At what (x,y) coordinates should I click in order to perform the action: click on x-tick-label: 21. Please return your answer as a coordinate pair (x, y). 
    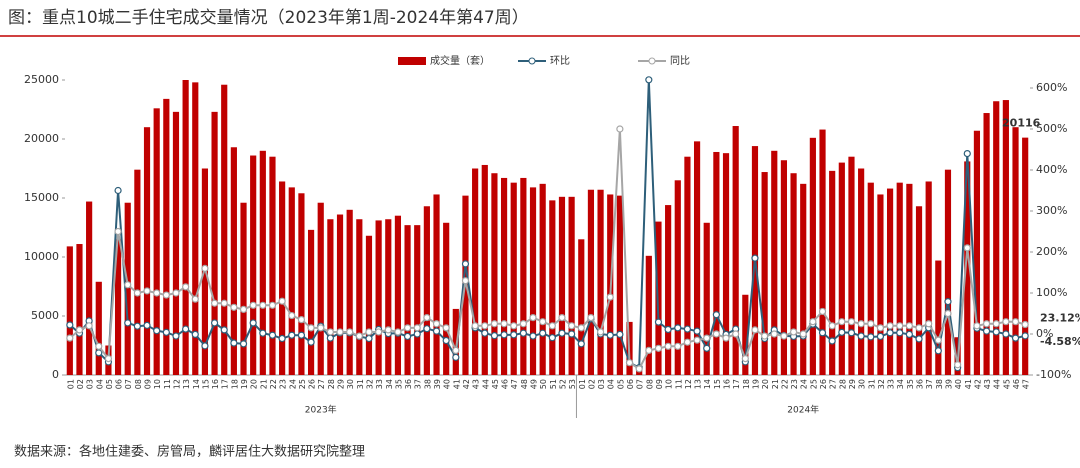
    Looking at the image, I should click on (775, 384).